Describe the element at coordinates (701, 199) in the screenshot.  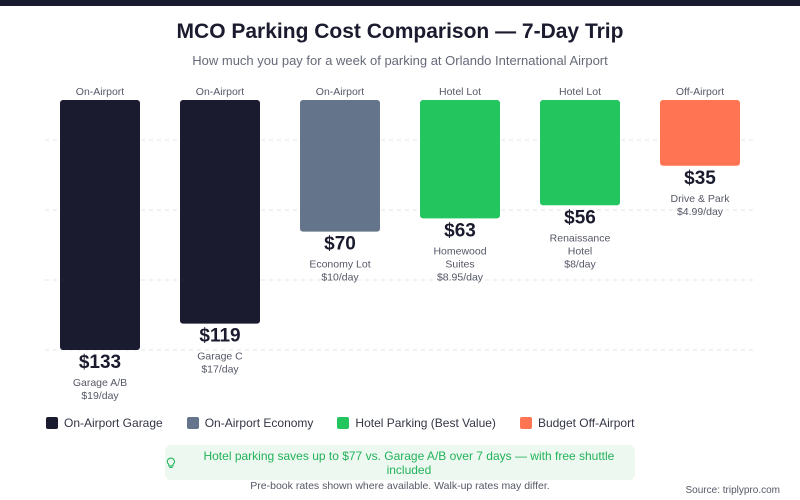
I see `bar-name-label: Drive & Park` at that location.